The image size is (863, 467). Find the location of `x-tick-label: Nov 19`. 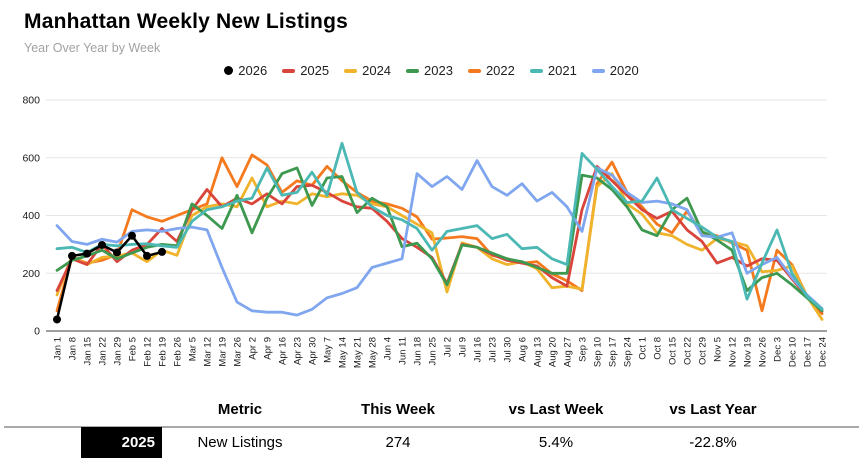

x-tick-label: Nov 19 is located at coordinates (748, 352).